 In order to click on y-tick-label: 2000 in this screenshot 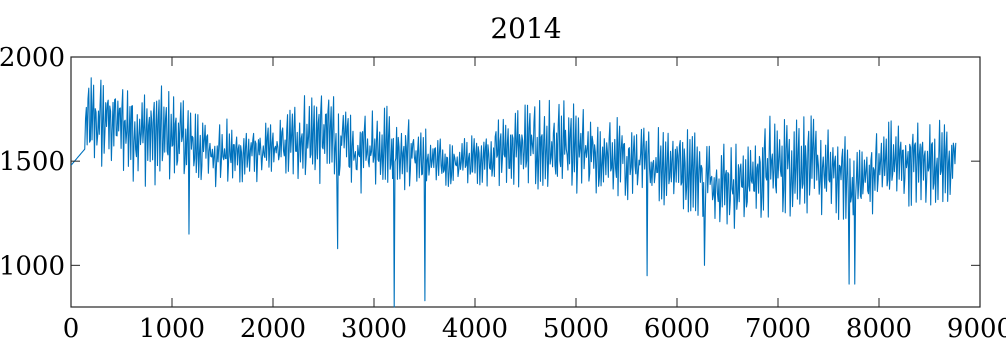, I will do `click(32, 58)`.